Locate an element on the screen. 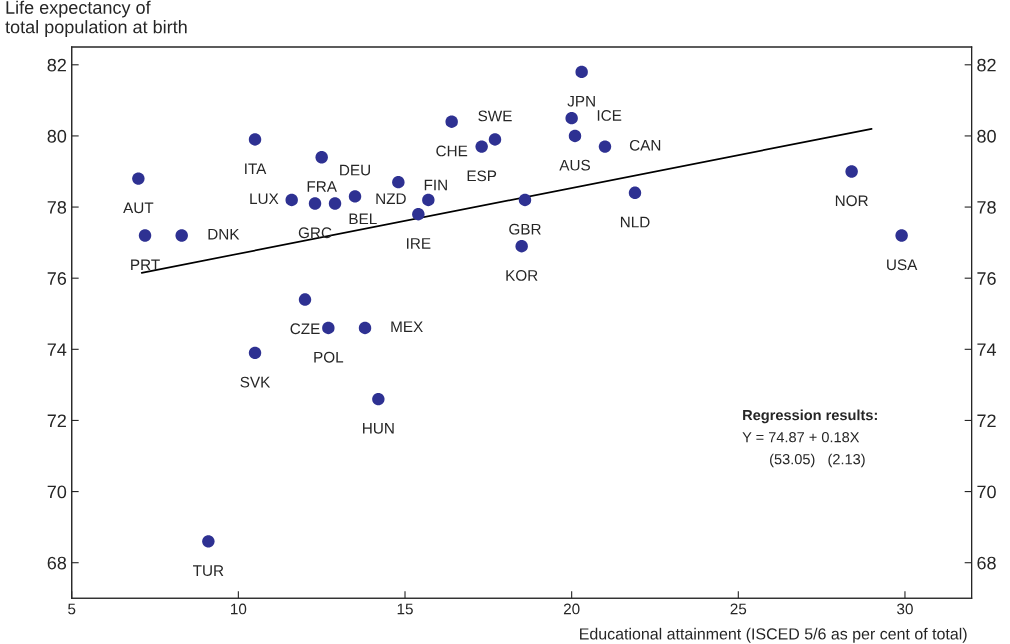 The image size is (1010, 644). y-axis-title: Life expectancy of total population at birth is located at coordinates (96, 18).